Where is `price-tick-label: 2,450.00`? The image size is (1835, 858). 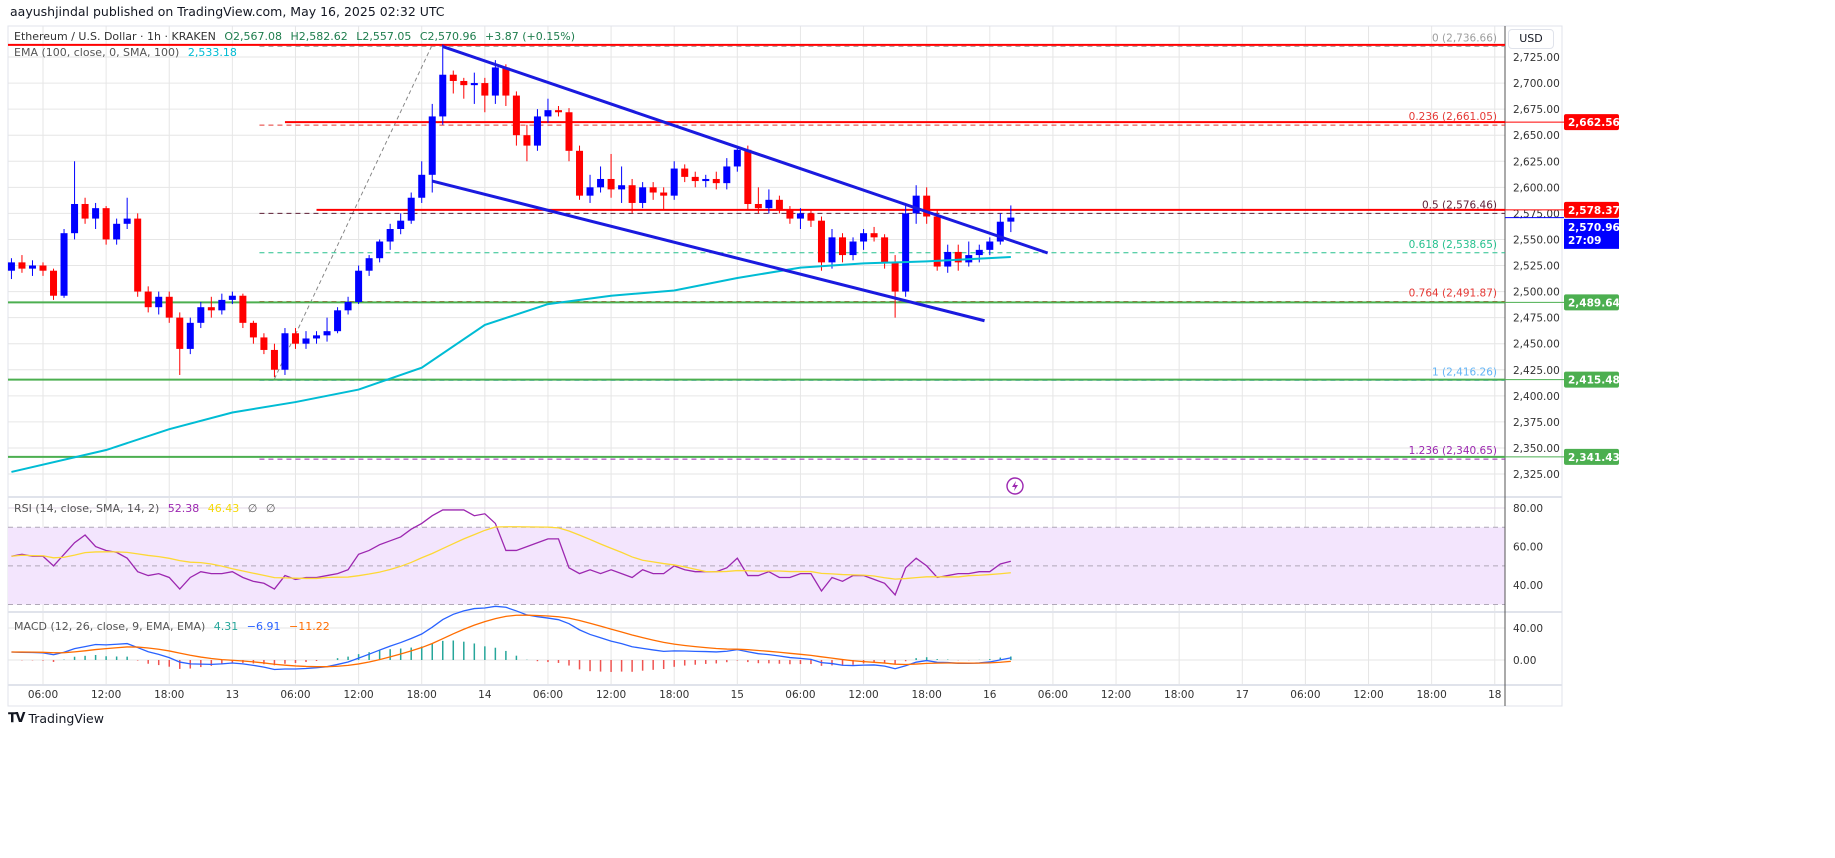 price-tick-label: 2,450.00 is located at coordinates (1536, 345).